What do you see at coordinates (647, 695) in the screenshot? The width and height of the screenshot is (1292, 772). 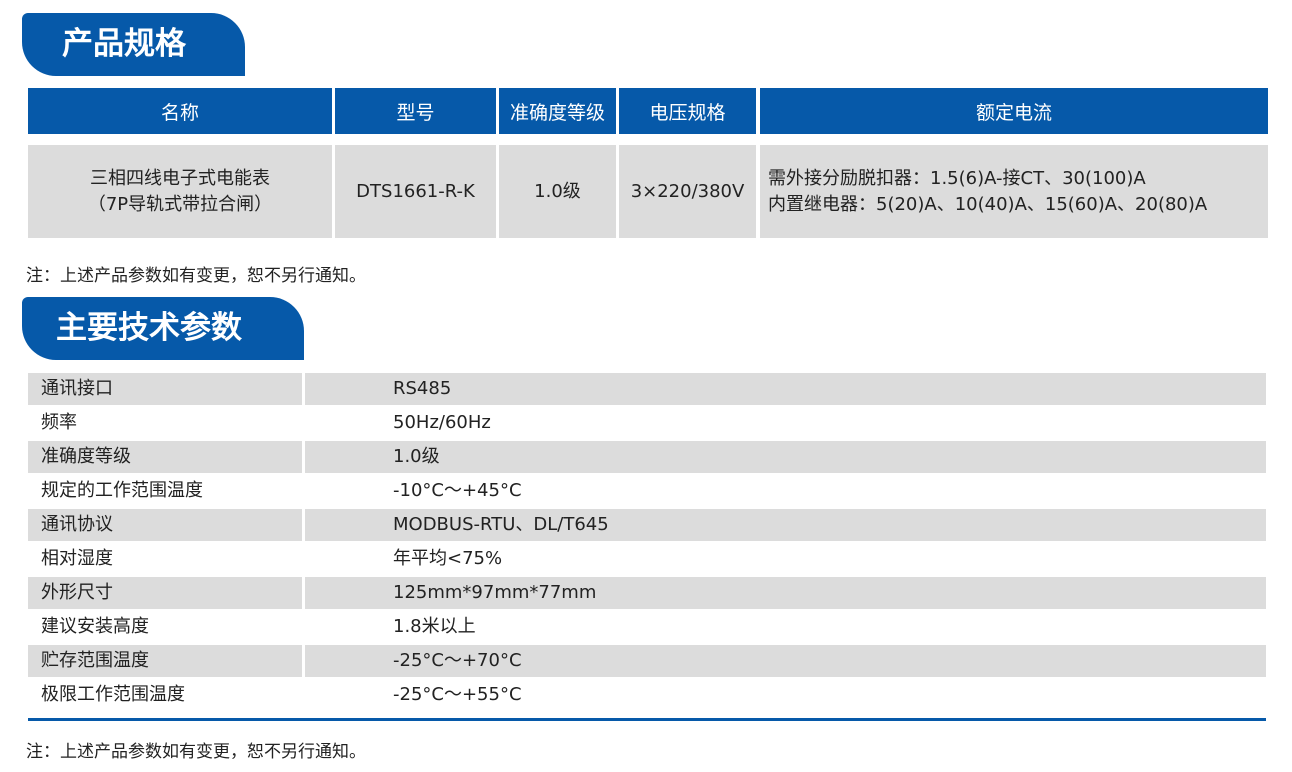 I see `table-row: 极限工作范围温度 -25°C～+55°C` at bounding box center [647, 695].